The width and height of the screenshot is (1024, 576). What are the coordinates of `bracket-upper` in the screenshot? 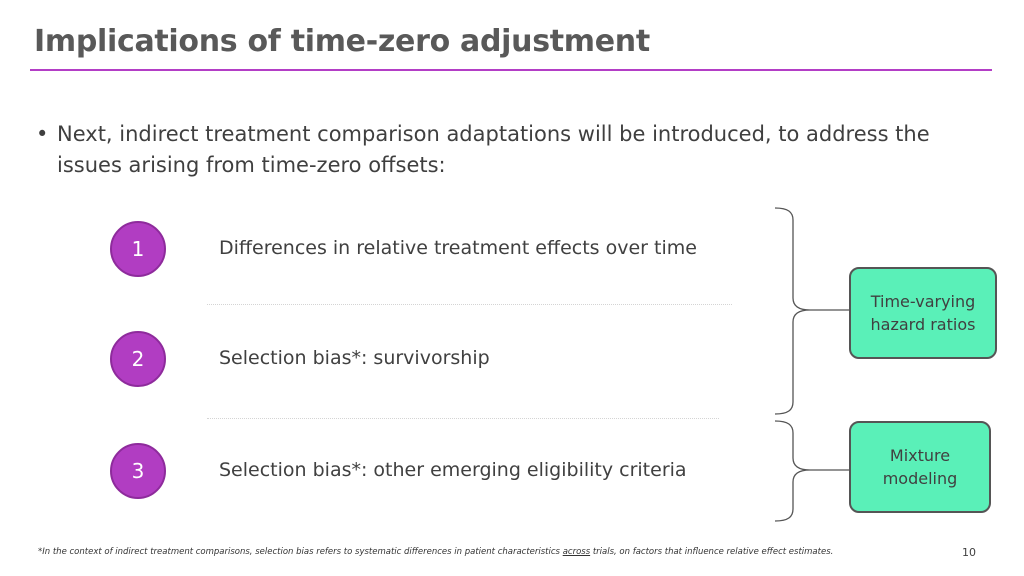 It's located at (792, 311).